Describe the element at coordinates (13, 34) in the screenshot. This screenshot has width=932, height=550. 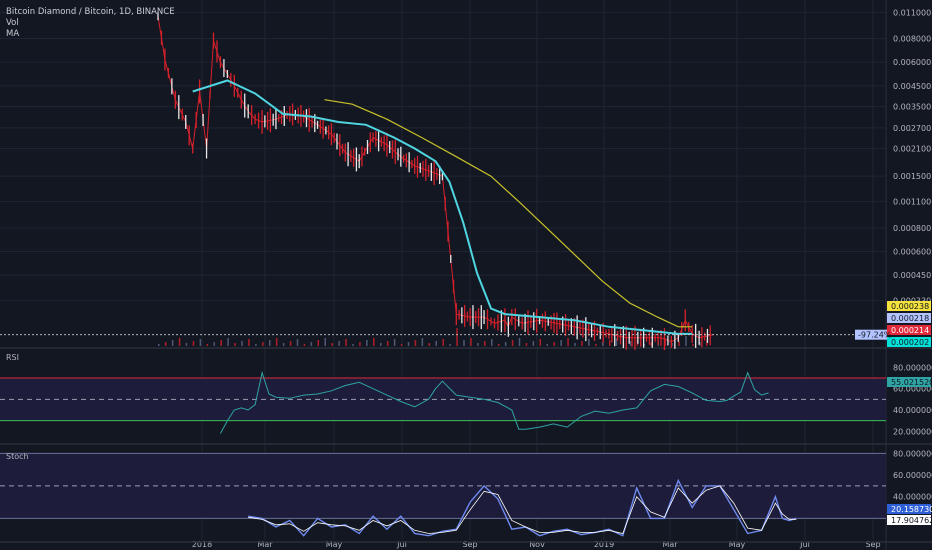
I see `ma-label: MA` at that location.